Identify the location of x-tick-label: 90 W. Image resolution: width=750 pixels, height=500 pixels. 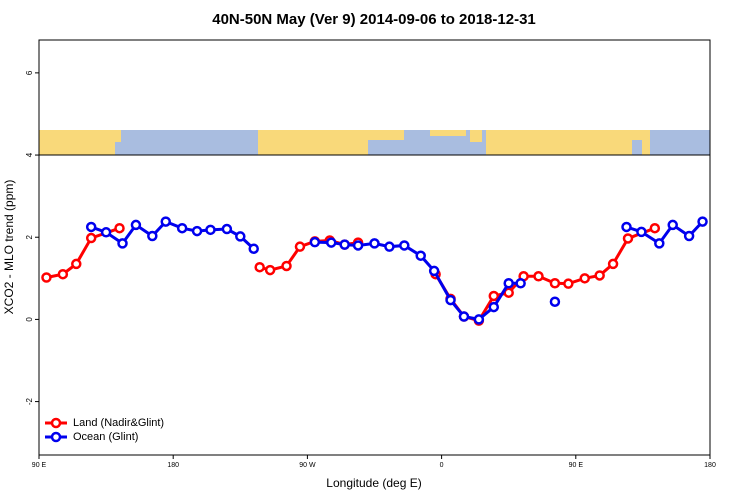
(307, 465).